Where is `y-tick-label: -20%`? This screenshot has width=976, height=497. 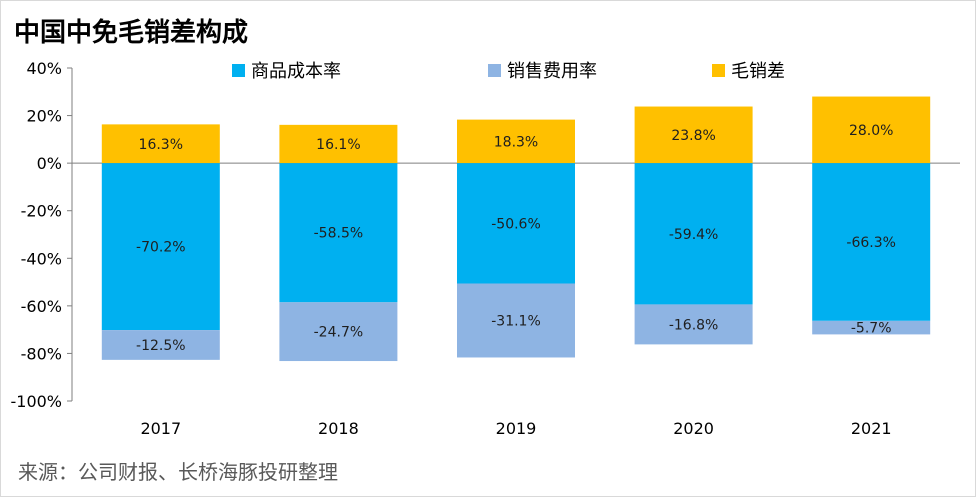
y-tick-label: -20% is located at coordinates (41, 211).